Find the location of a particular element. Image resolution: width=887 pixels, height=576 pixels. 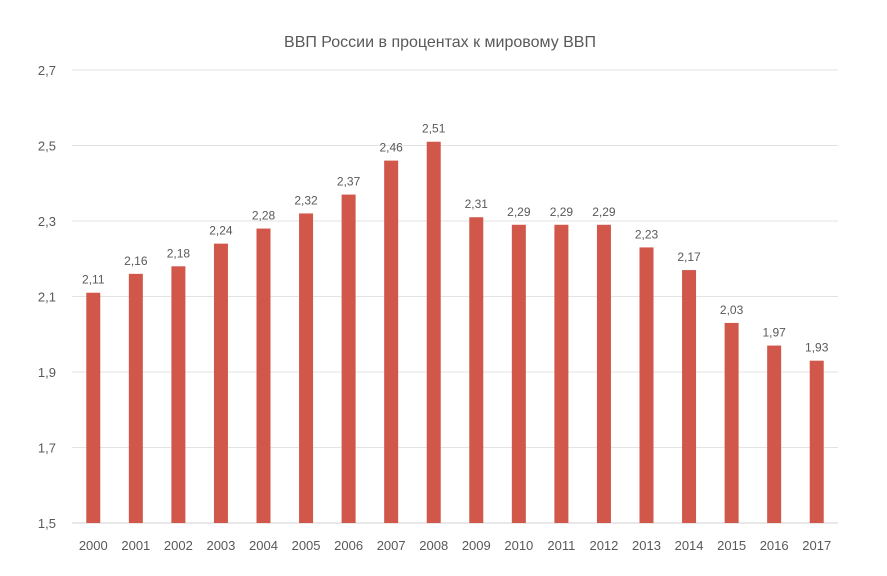

data-label: 2,32 is located at coordinates (306, 200).